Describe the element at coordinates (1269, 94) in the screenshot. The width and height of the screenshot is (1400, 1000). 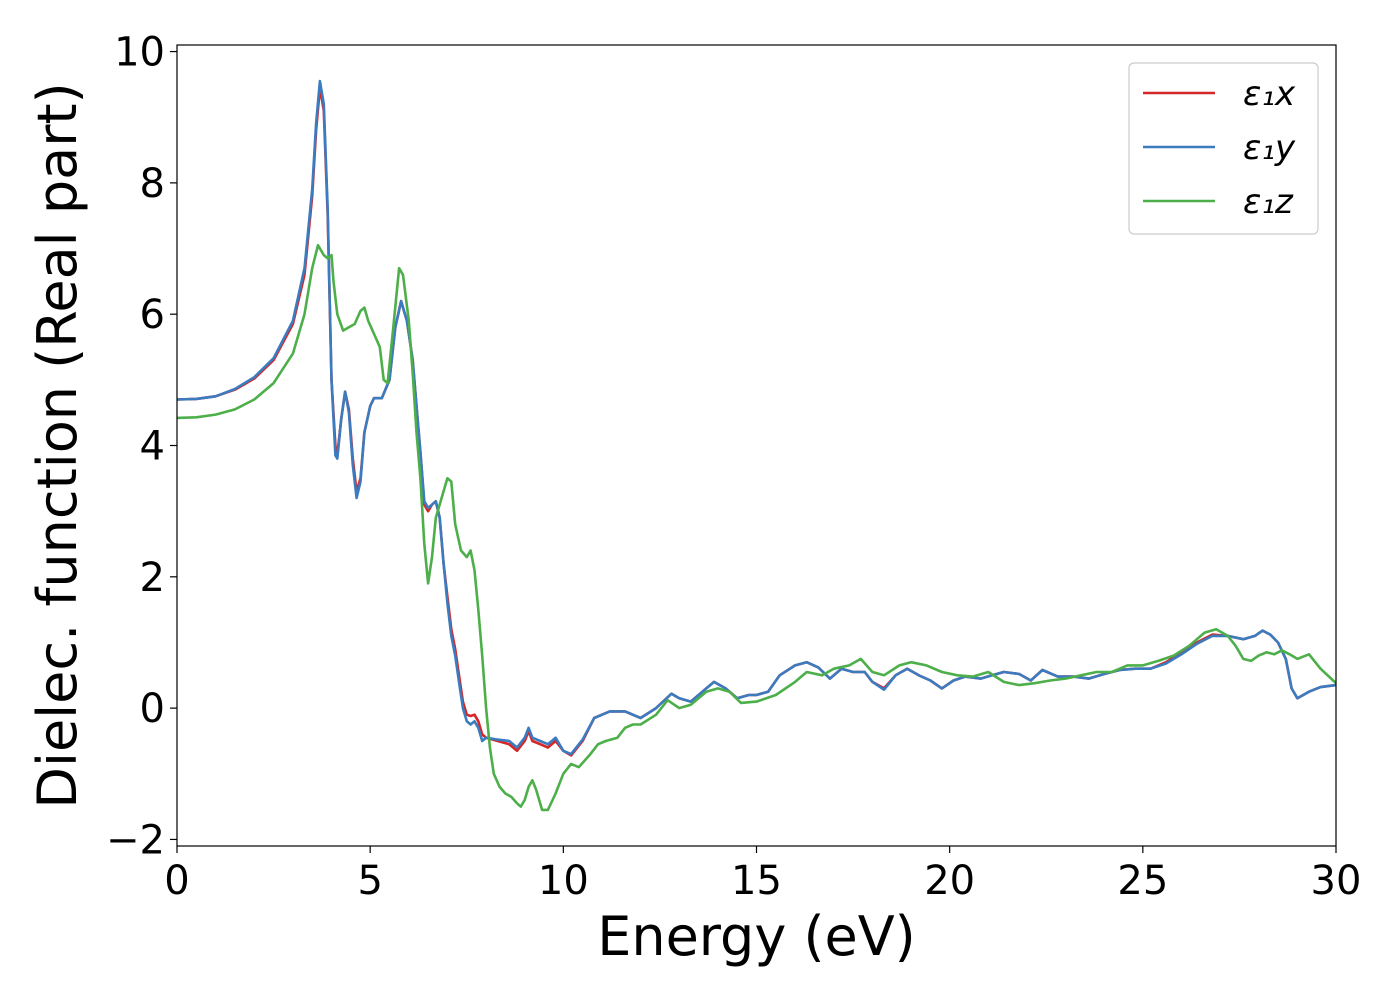
I see `legend-label-1: ε₁x` at that location.